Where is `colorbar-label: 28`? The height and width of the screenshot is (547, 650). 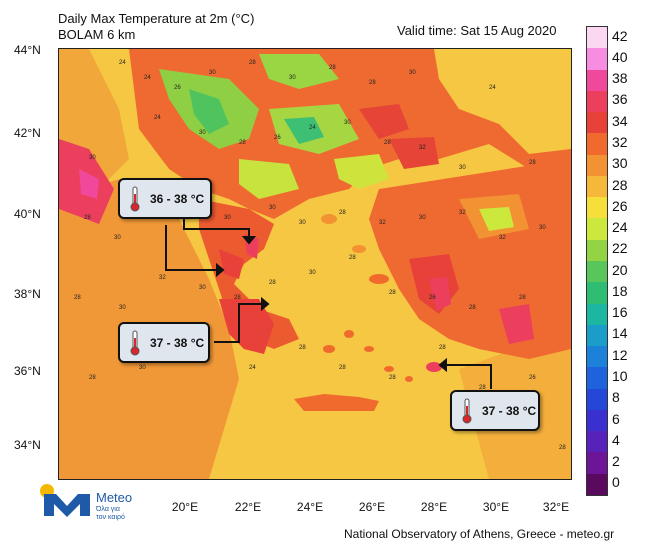
colorbar-label: 28 is located at coordinates (620, 184).